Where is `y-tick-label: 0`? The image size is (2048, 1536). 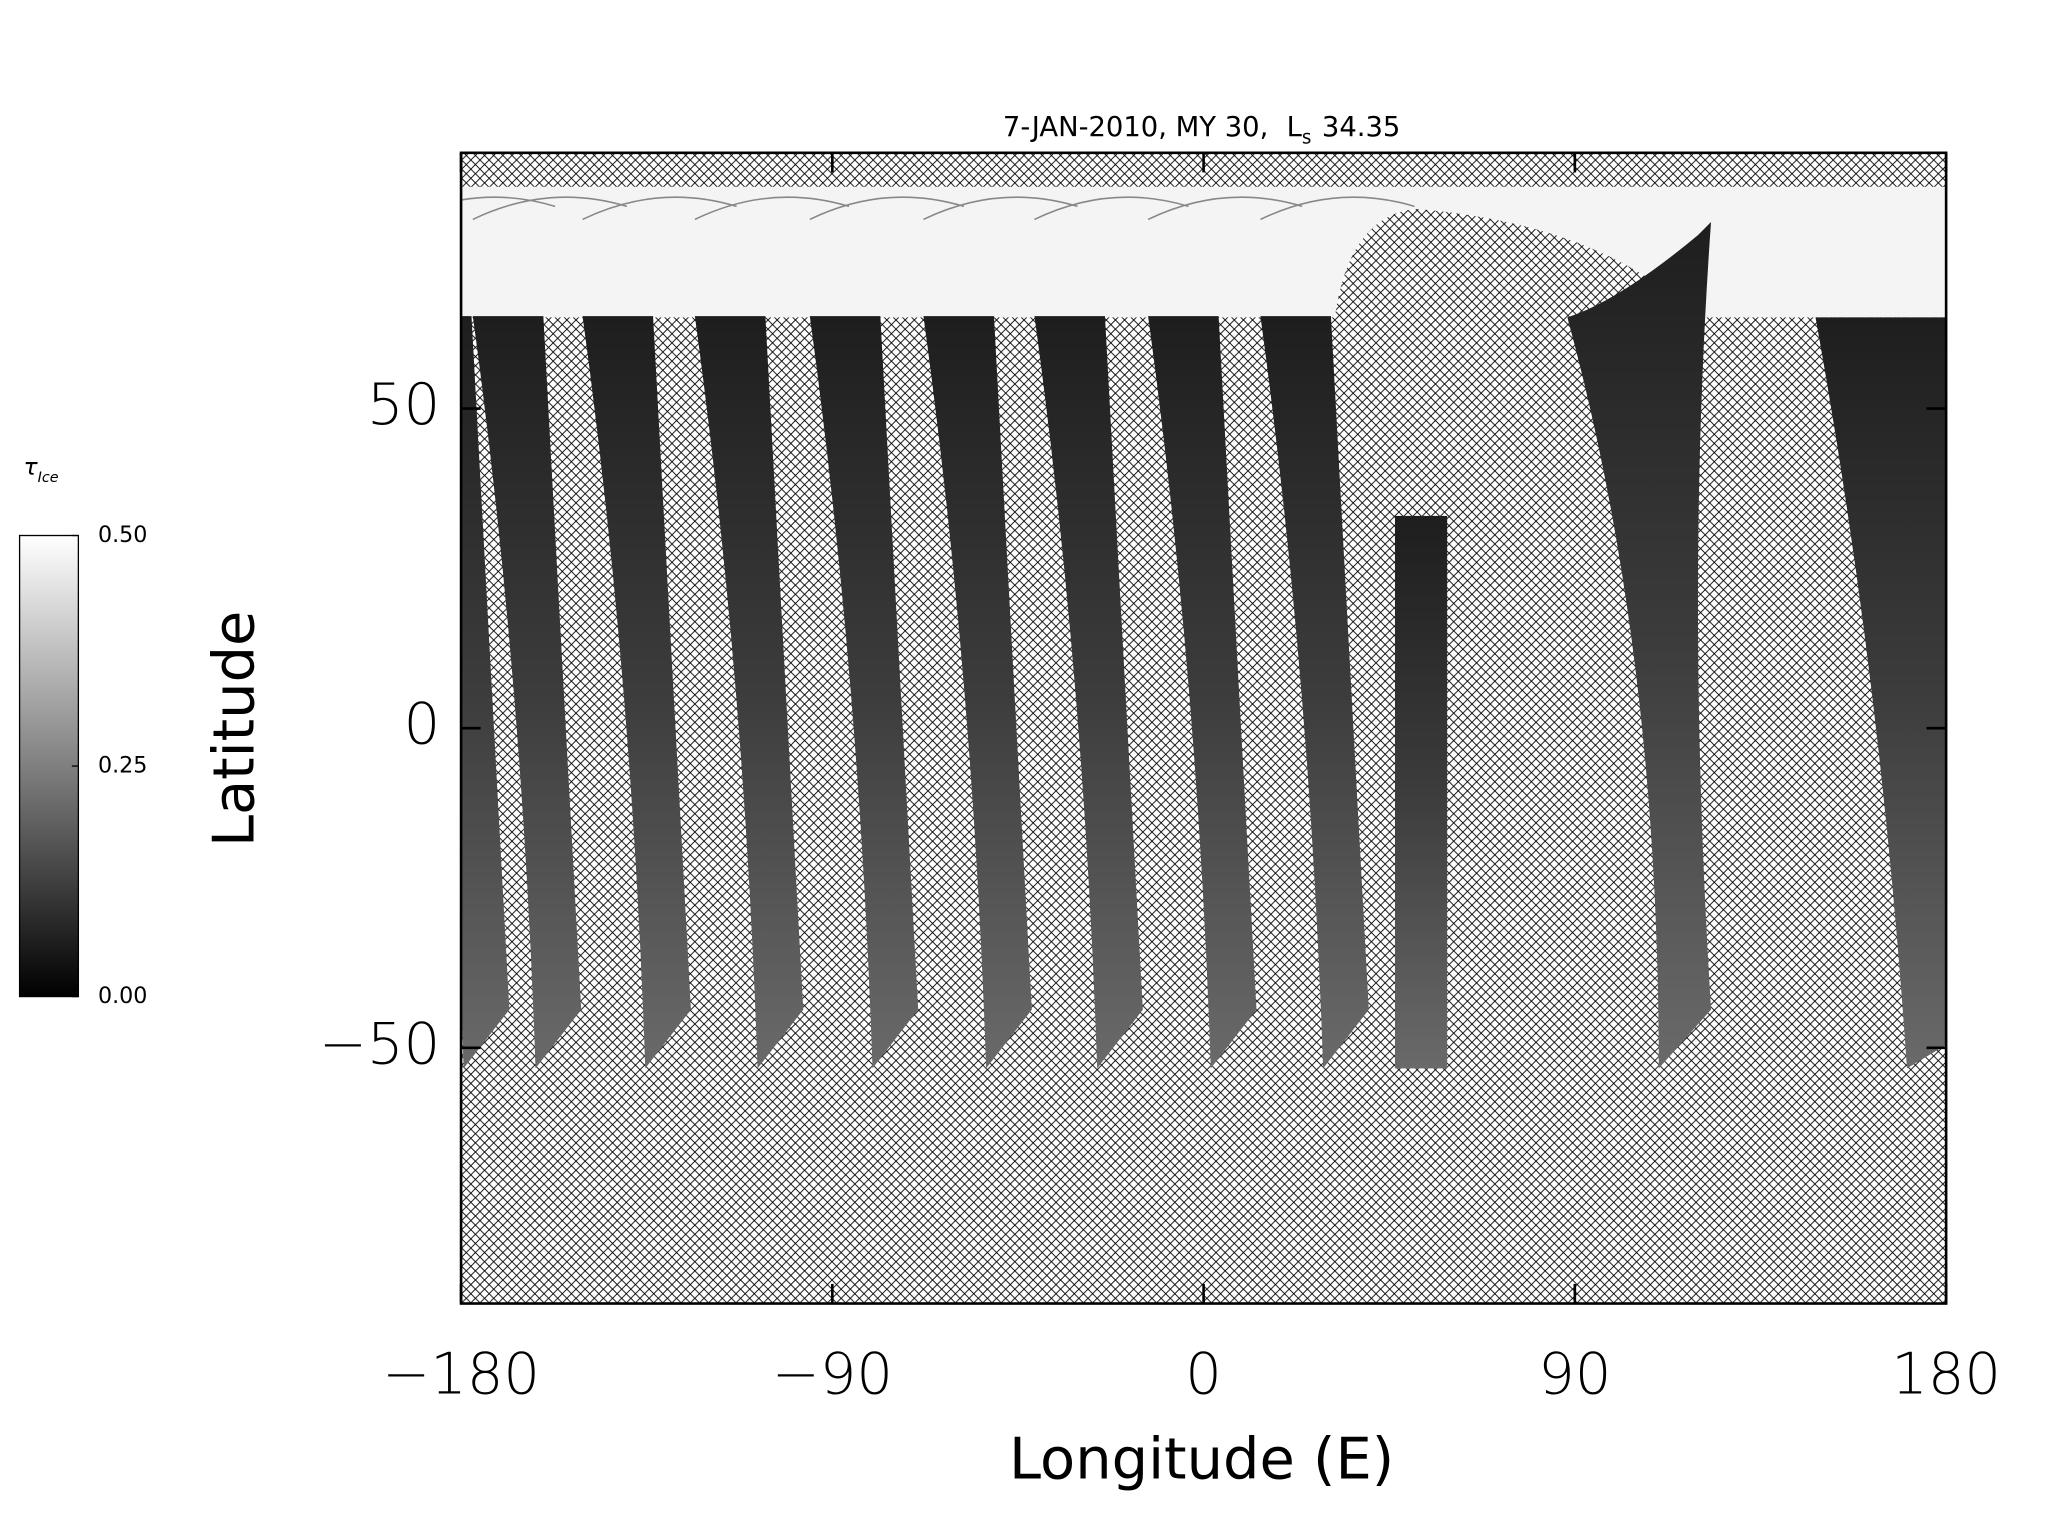
y-tick-label: 0 is located at coordinates (422, 724).